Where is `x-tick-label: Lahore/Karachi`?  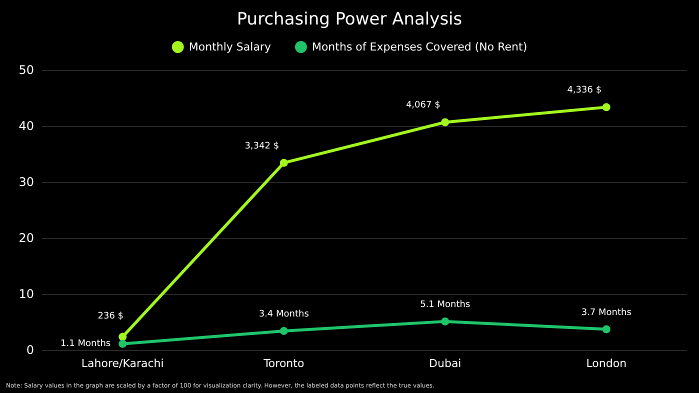 x-tick-label: Lahore/Karachi is located at coordinates (122, 363).